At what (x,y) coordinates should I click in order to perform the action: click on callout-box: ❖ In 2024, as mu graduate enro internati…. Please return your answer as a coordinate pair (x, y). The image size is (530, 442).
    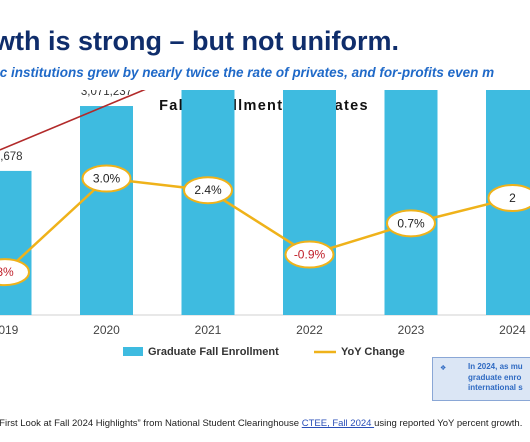
    Looking at the image, I should click on (481, 379).